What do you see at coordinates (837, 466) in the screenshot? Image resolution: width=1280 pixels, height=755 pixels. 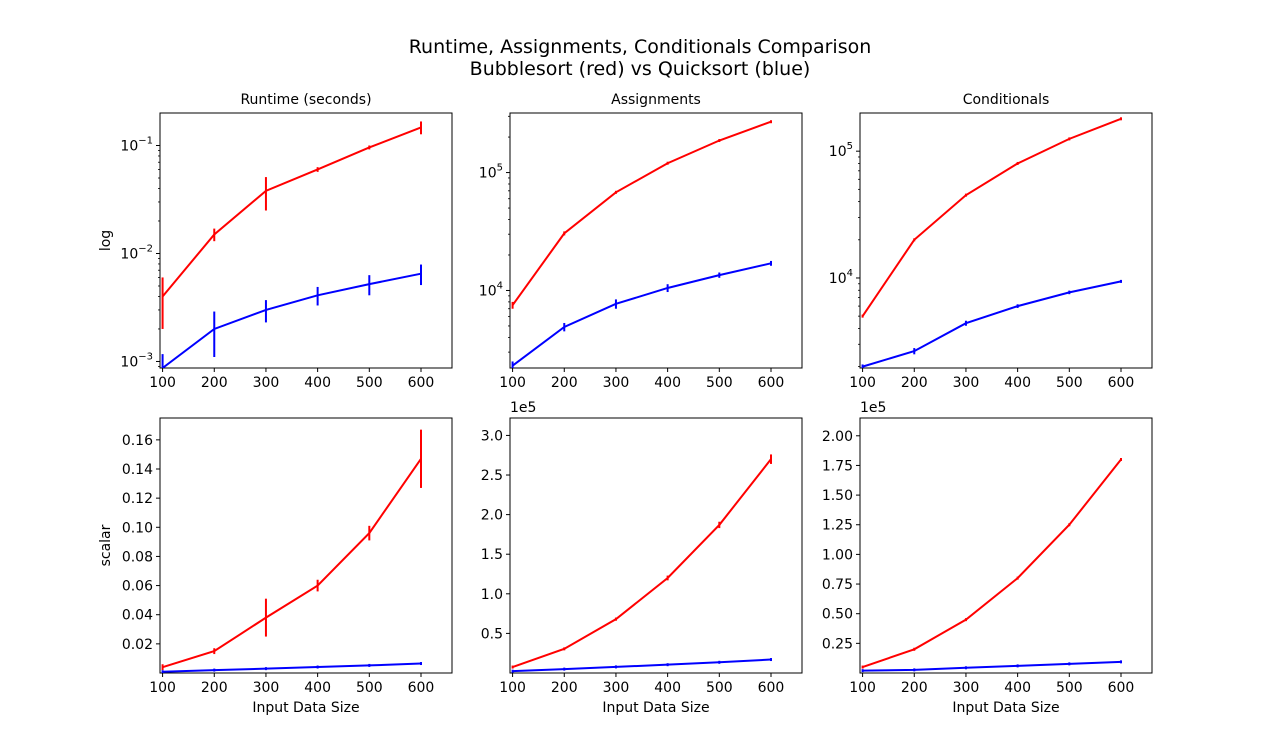 I see `y-tick-label: 1.75` at bounding box center [837, 466].